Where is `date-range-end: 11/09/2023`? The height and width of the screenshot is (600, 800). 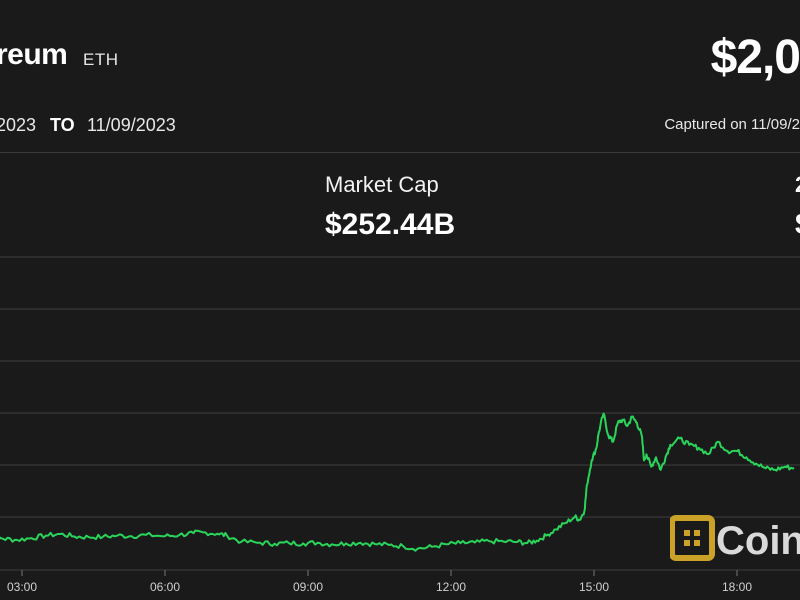
date-range-end: 11/09/2023 is located at coordinates (131, 125).